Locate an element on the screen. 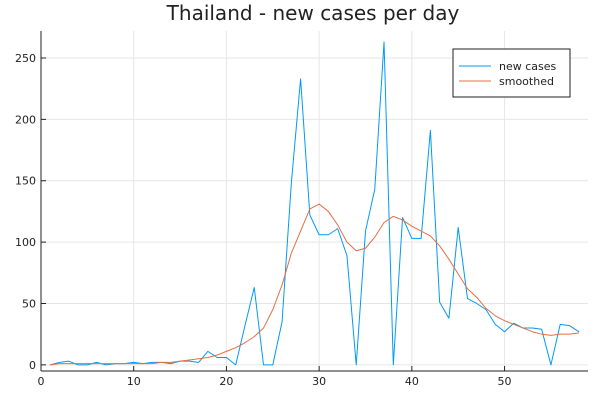 This screenshot has height=400, width=600. y-tick-label: 150 is located at coordinates (25, 181).